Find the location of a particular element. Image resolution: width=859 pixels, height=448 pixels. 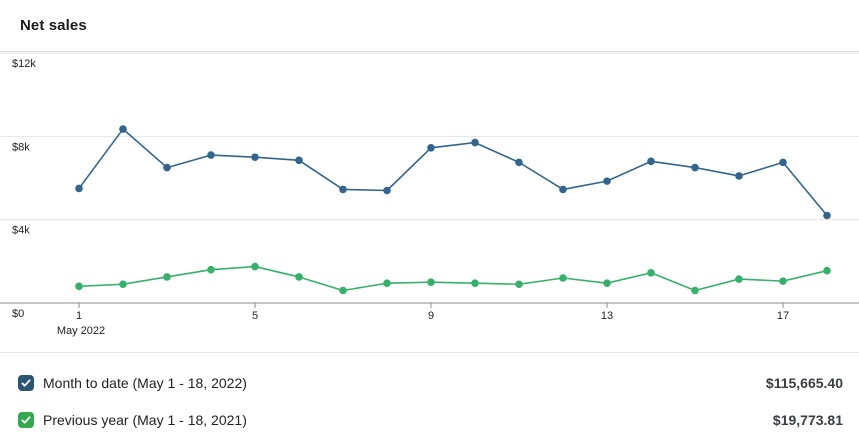

previous-year-checkbox is located at coordinates (26, 419).